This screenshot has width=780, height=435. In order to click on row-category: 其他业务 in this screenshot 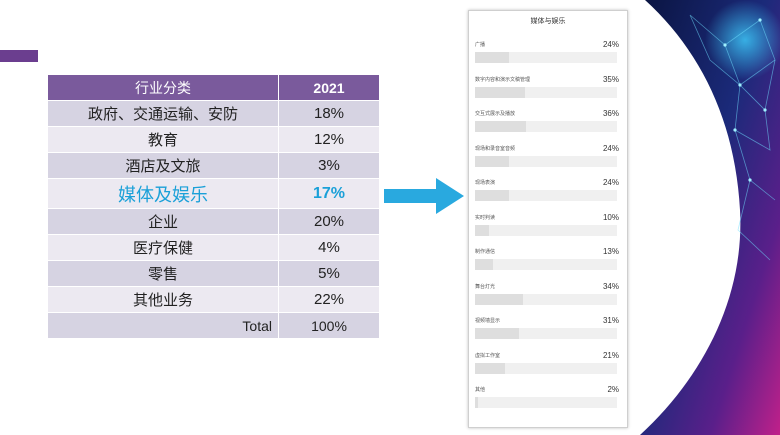, I will do `click(163, 299)`.